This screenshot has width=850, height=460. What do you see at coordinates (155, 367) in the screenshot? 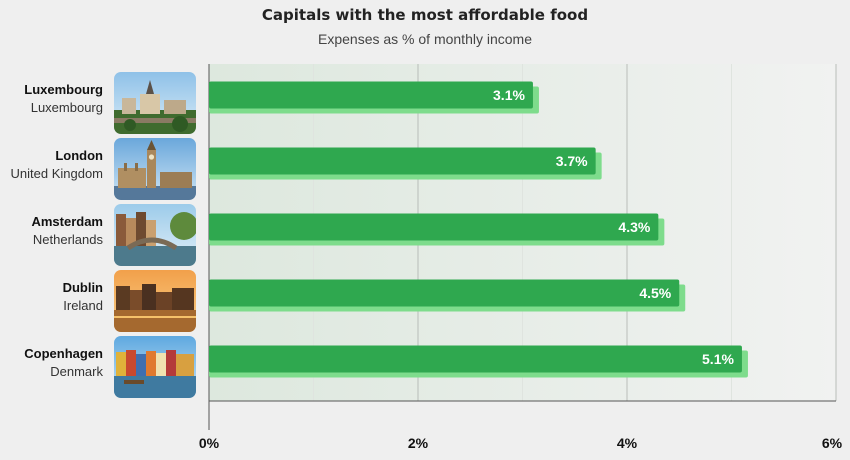
I see `copenhagen-photo` at bounding box center [155, 367].